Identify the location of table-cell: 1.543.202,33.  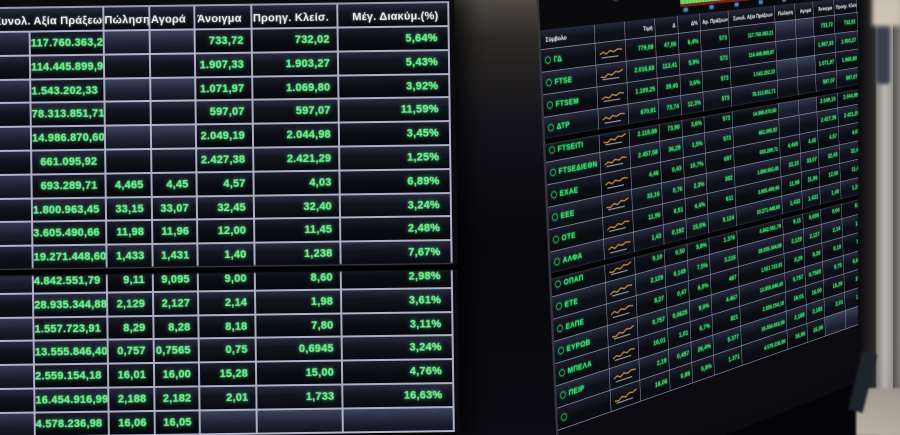
(68, 91).